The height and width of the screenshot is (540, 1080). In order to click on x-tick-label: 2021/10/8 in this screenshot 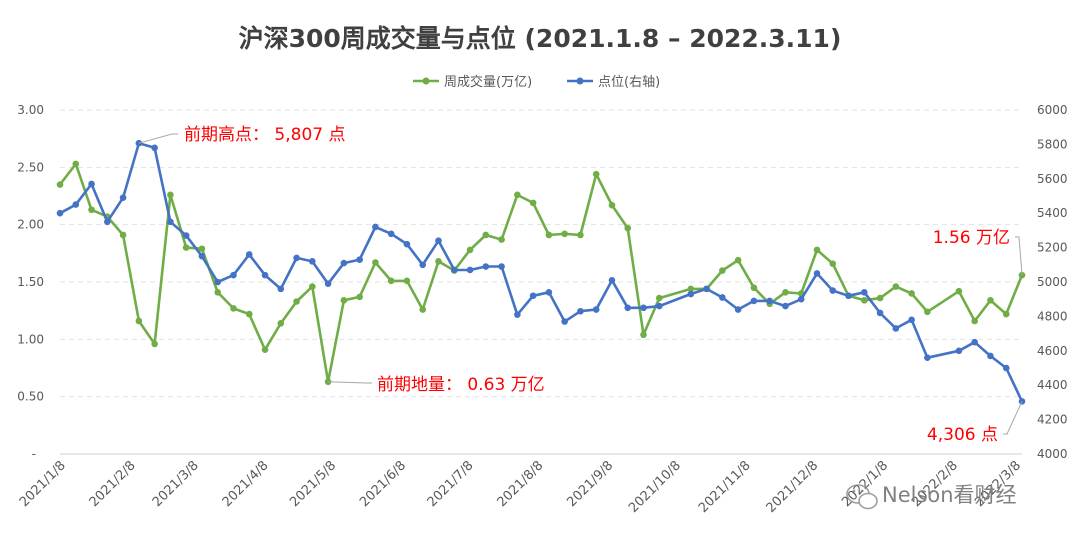, I will do `click(655, 487)`.